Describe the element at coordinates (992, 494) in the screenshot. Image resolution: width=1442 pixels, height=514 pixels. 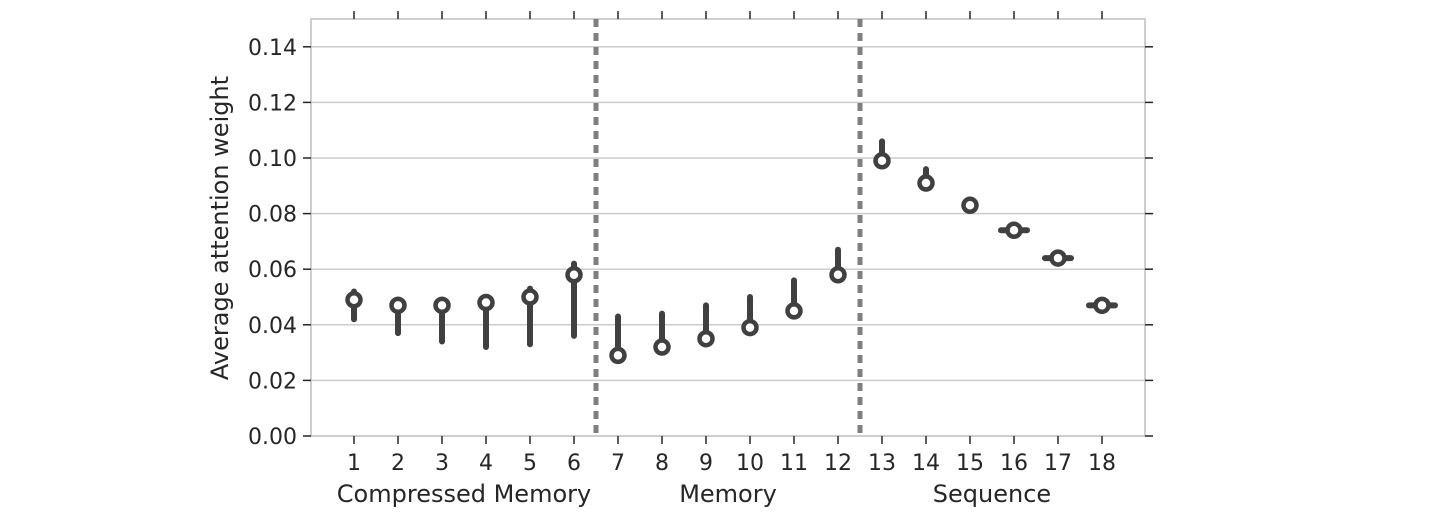
I see `group-label: Sequence` at that location.